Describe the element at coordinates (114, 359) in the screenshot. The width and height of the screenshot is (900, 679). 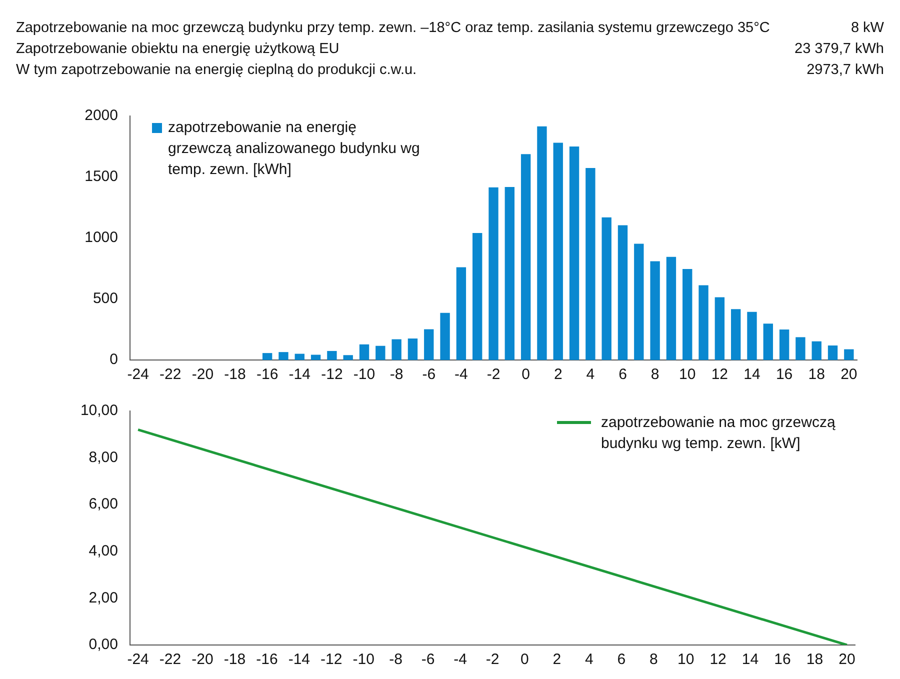
I see `y-tick-label: 0` at that location.